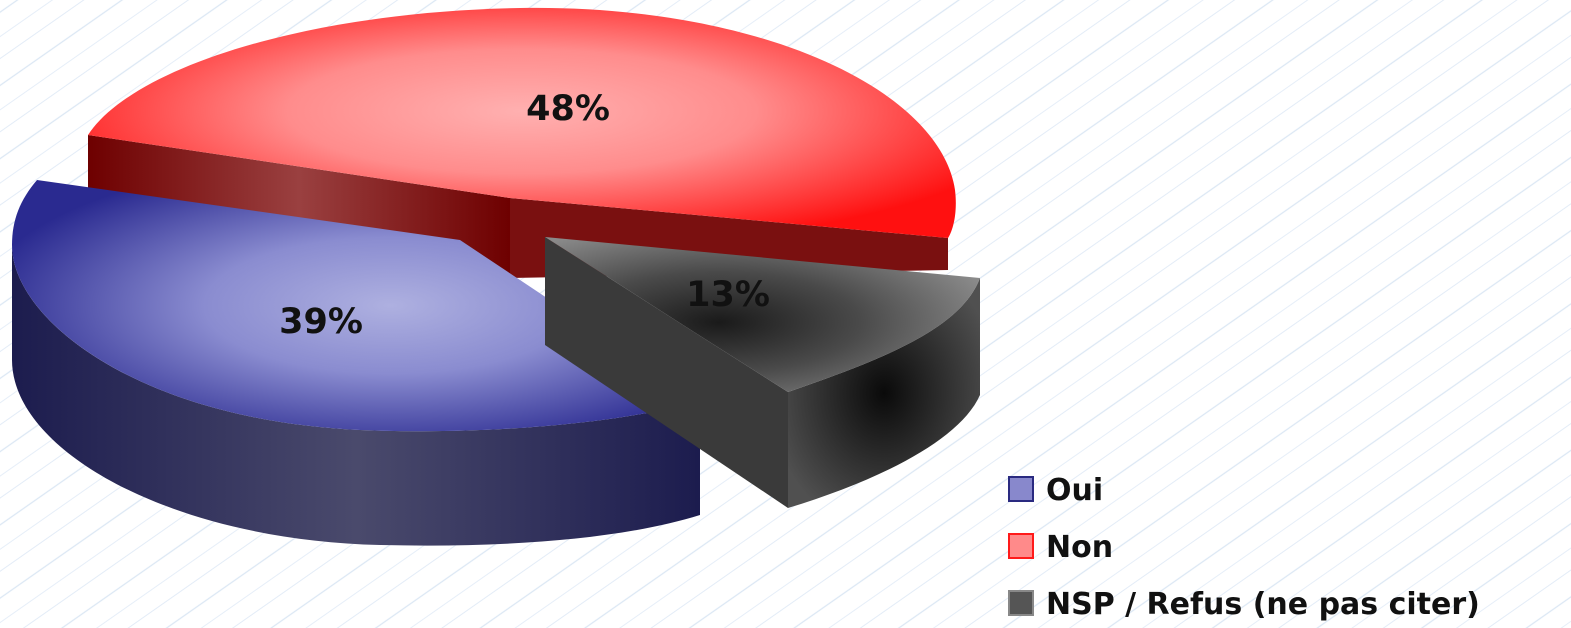 The width and height of the screenshot is (1571, 628). I want to click on legend: Oui Non NSP / Refus (ne pas citer), so click(1244, 547).